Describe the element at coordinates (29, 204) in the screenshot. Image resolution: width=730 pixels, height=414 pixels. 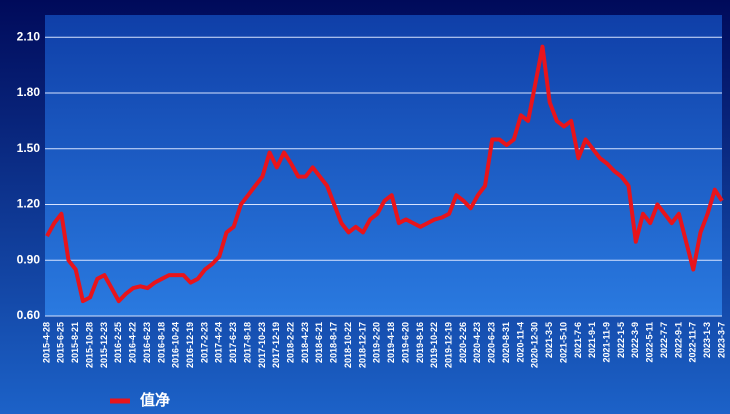
I see `y-tick-label: 1.20` at that location.